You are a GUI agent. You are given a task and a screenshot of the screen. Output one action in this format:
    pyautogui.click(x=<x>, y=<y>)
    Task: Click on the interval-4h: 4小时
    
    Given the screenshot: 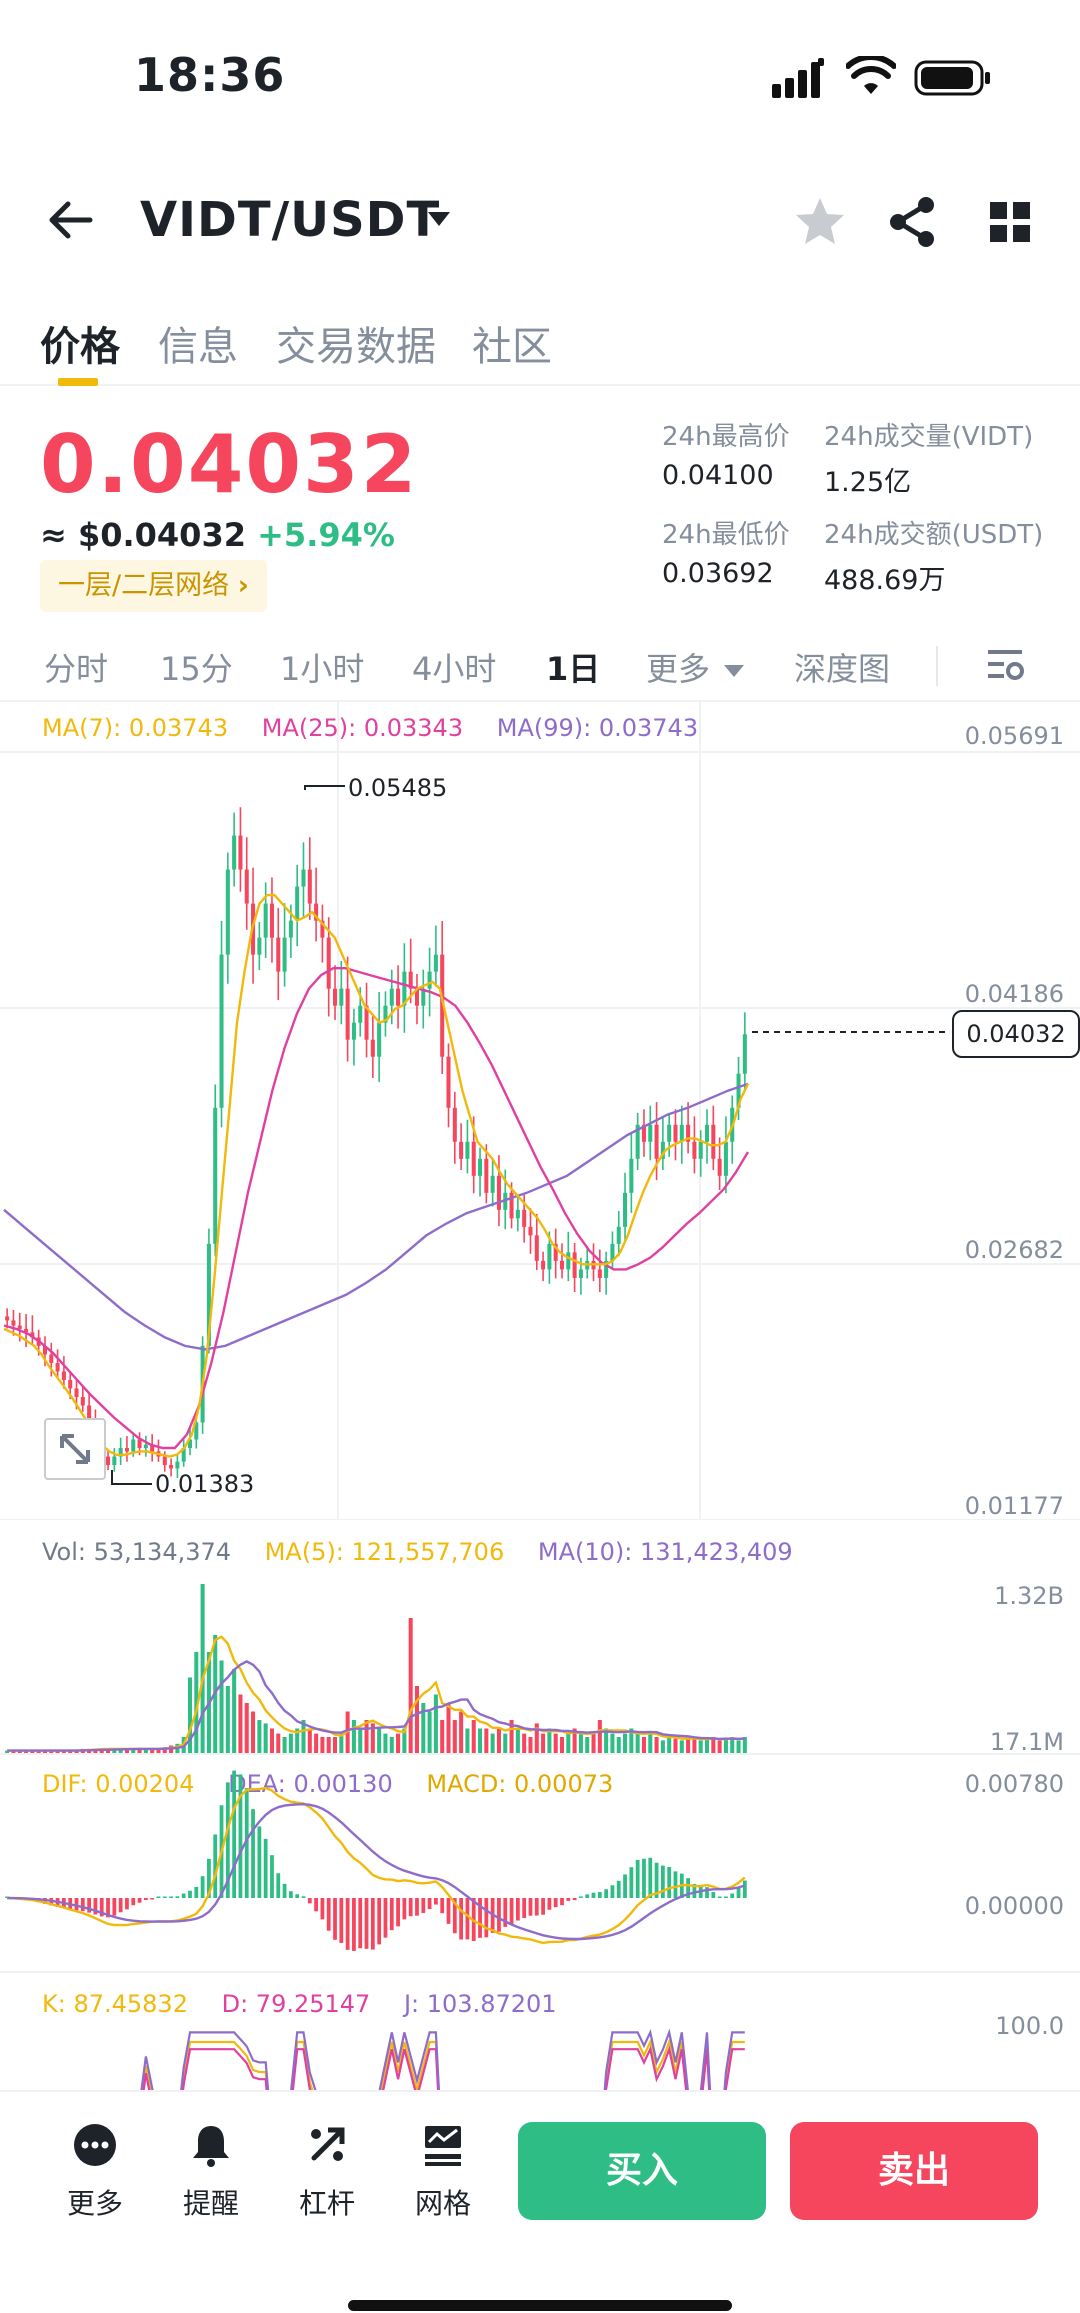 What is the action you would take?
    pyautogui.click(x=454, y=669)
    